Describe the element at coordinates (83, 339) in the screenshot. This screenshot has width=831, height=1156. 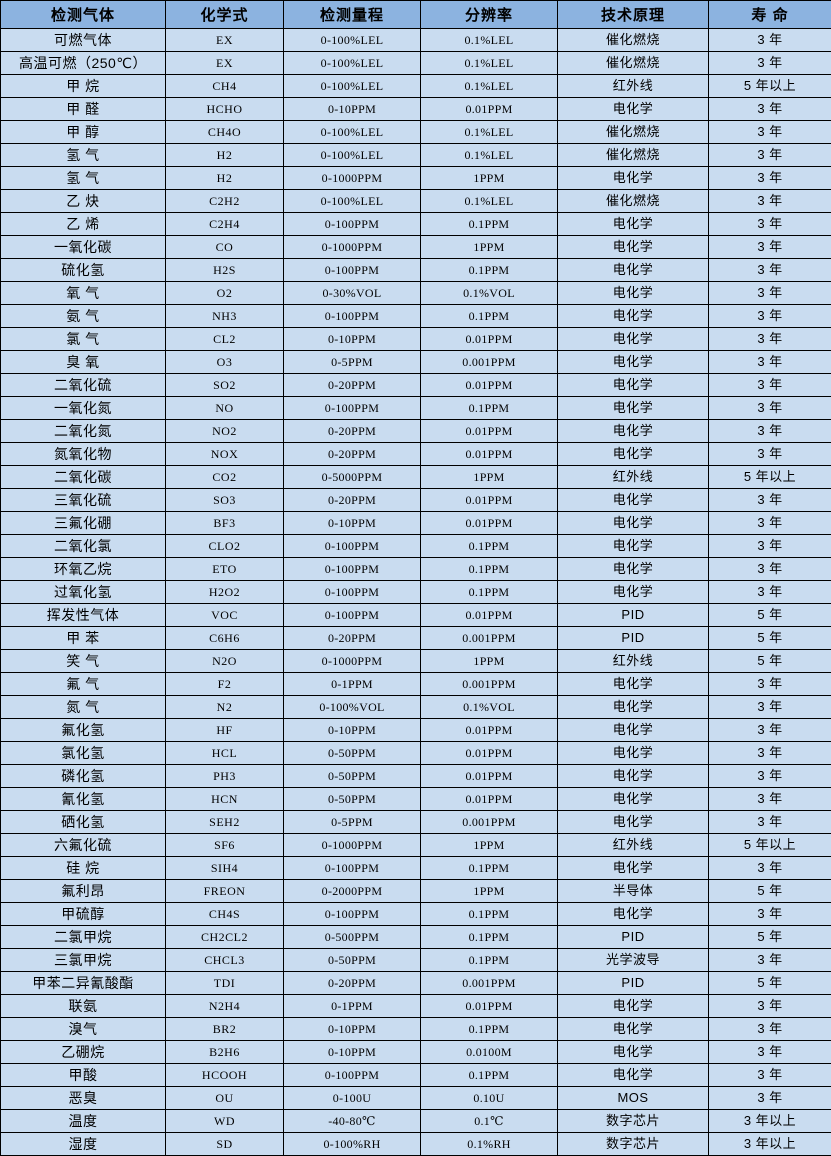
I see `cell-gas: 氯 气` at that location.